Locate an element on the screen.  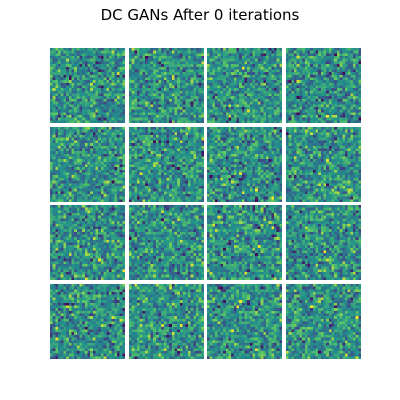
figure-title: DC GANs After 0 iterations is located at coordinates (200, 15).